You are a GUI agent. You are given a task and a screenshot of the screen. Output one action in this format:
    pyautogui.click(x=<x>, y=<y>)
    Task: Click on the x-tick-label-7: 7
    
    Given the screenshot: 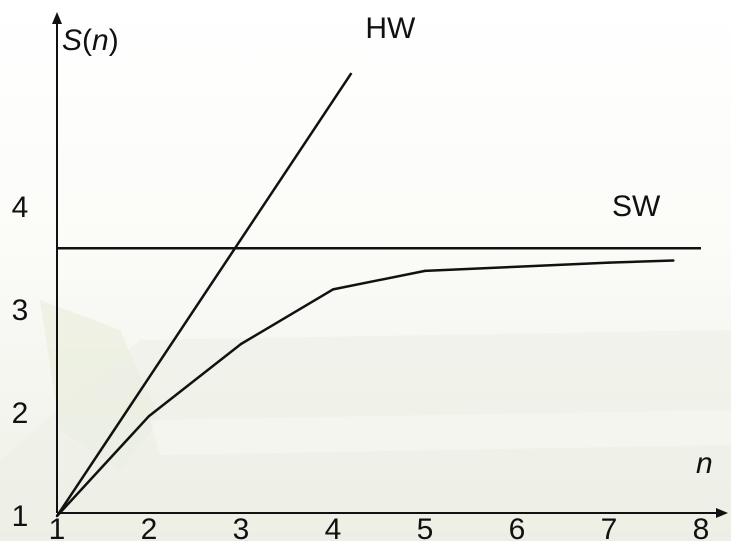 What is the action you would take?
    pyautogui.click(x=609, y=527)
    